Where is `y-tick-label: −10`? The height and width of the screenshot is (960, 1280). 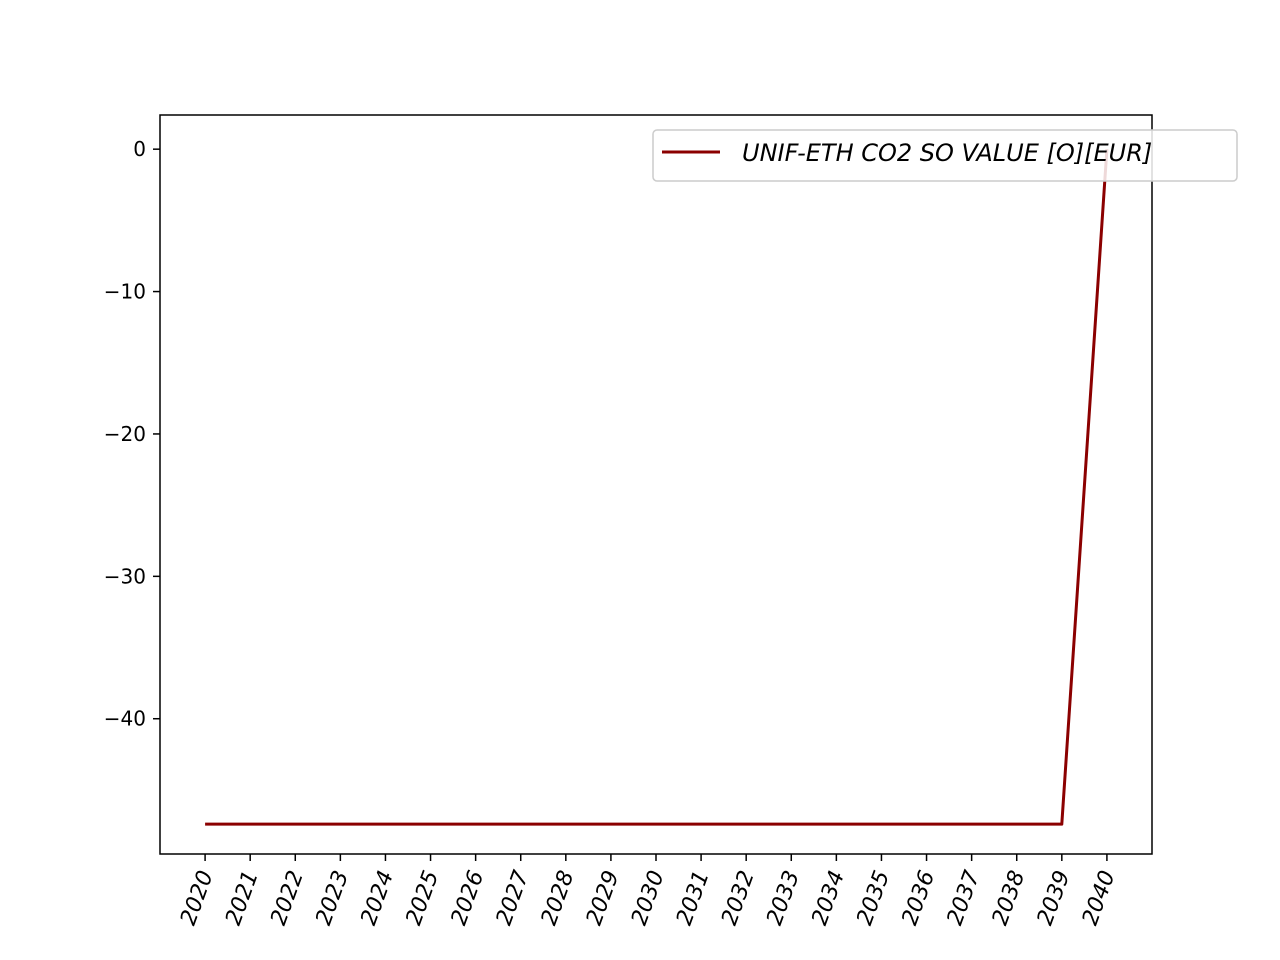
y-tick-label: −10 is located at coordinates (125, 292).